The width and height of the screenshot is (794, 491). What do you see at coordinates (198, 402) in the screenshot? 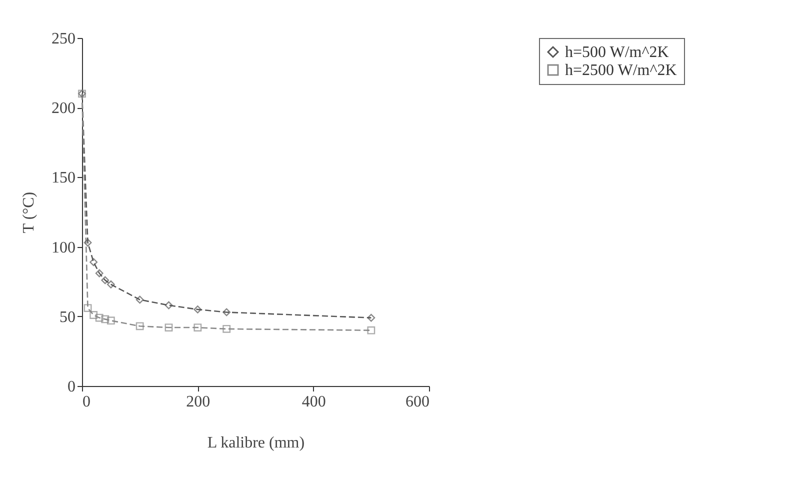
I see `x-tick-label: 200` at bounding box center [198, 402].